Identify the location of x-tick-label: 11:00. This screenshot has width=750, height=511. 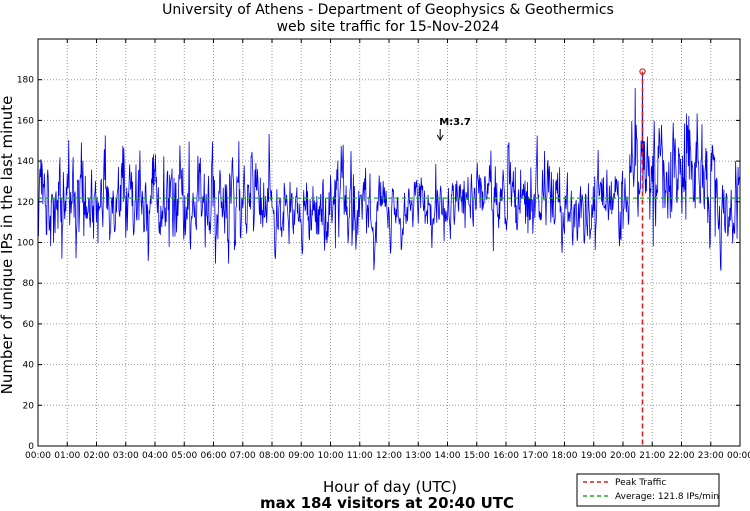
(360, 456).